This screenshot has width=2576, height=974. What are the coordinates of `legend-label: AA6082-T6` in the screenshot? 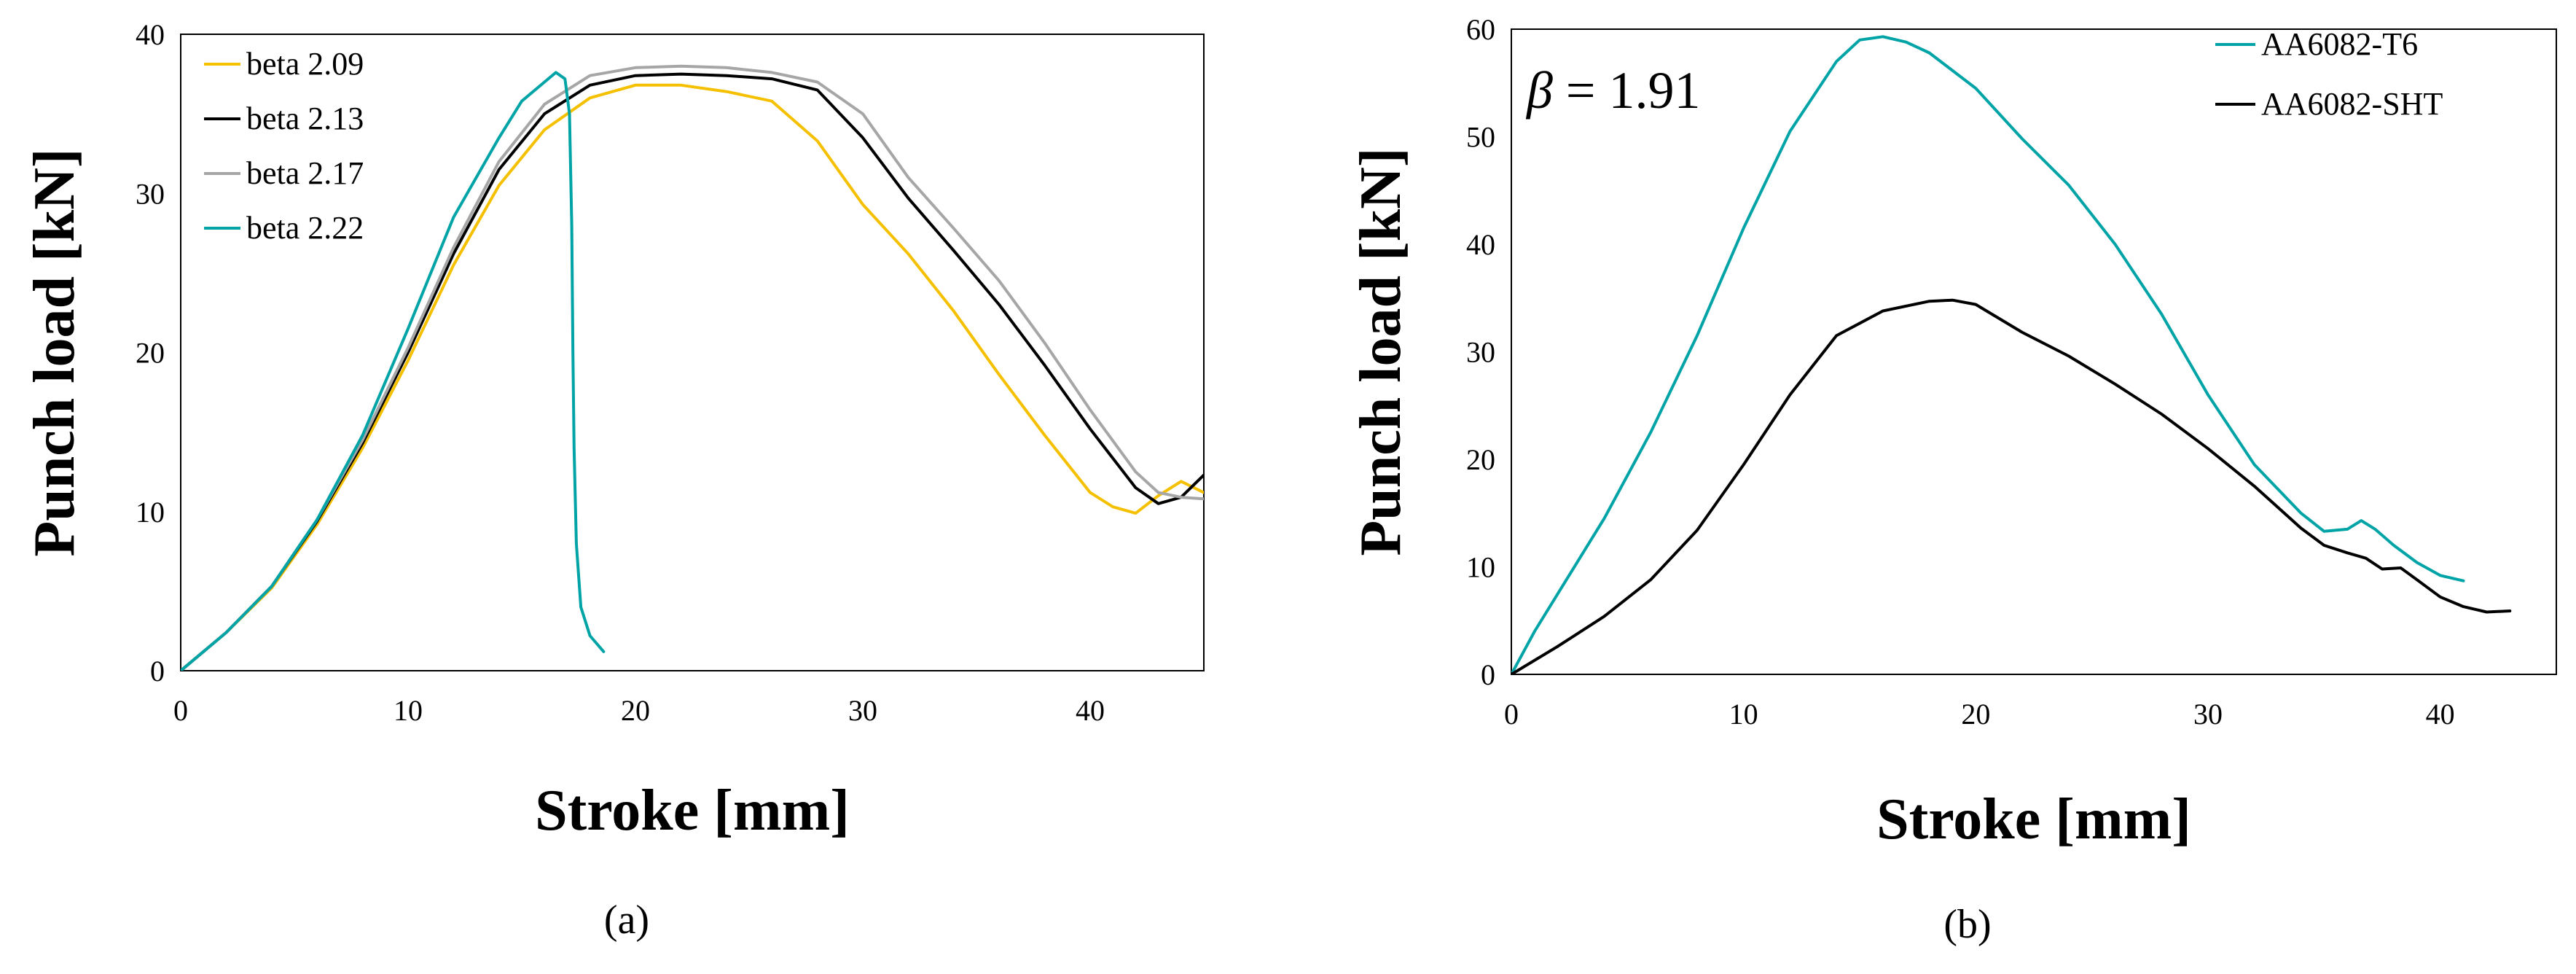 It's located at (2339, 44).